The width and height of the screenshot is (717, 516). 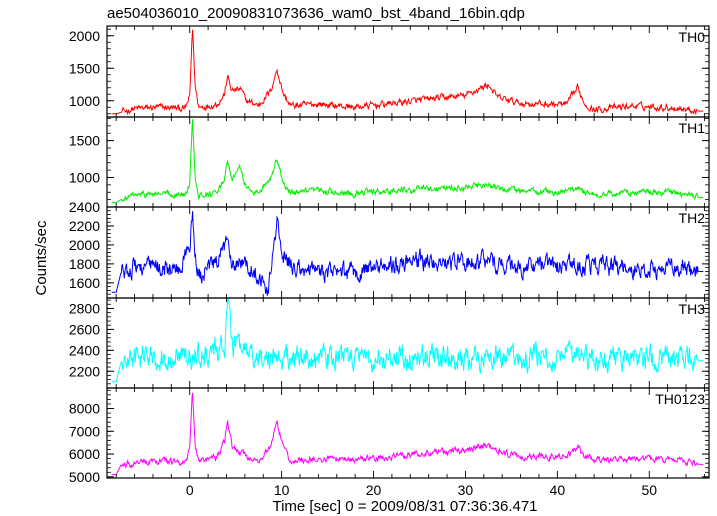 I want to click on y-tick-label: 6000, so click(x=84, y=454).